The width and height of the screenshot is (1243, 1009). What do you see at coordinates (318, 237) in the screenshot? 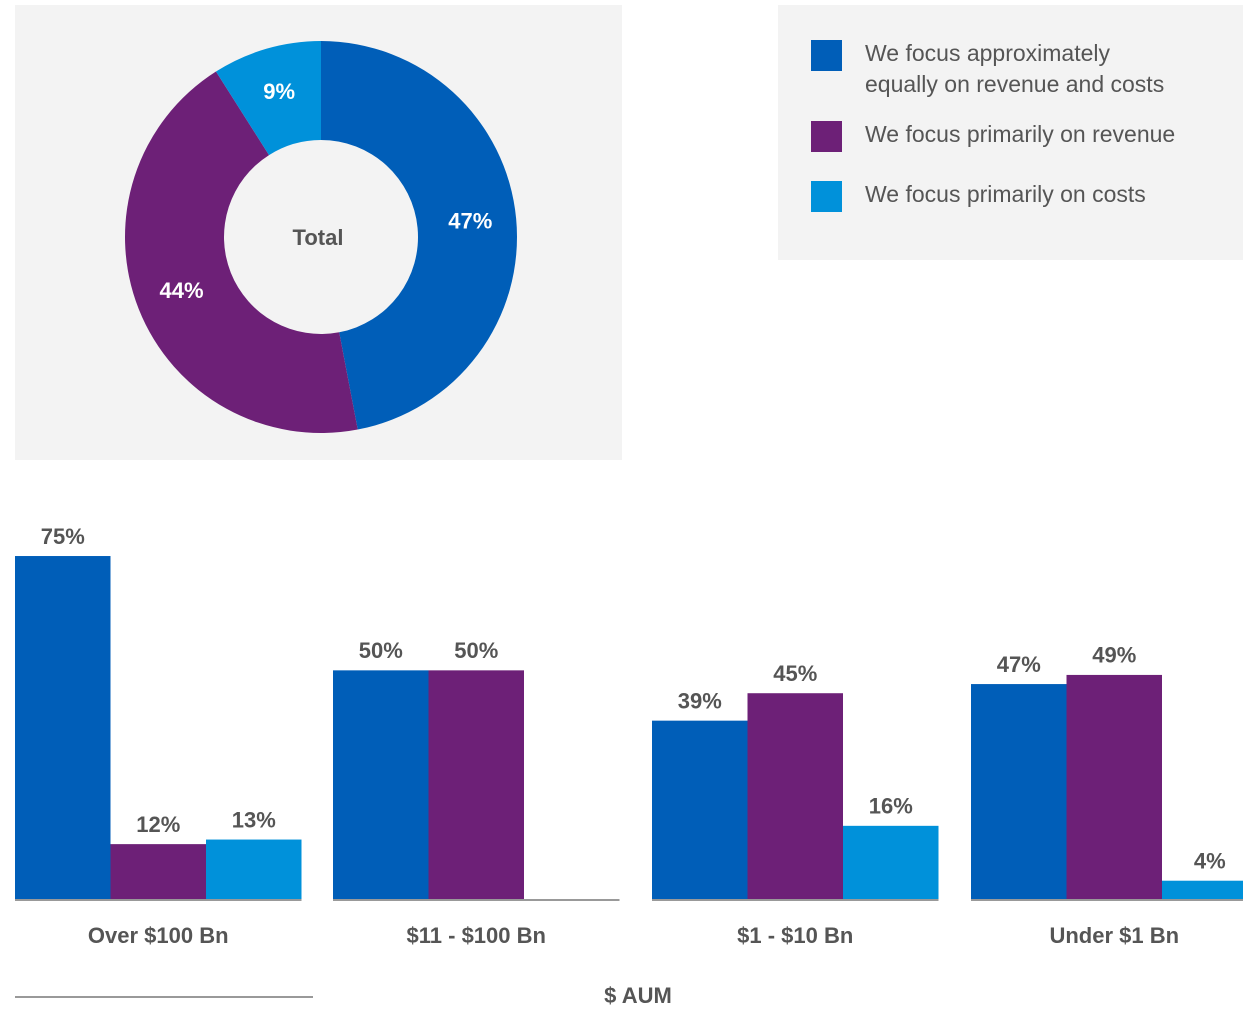
I see `donut-center-label: Total` at bounding box center [318, 237].